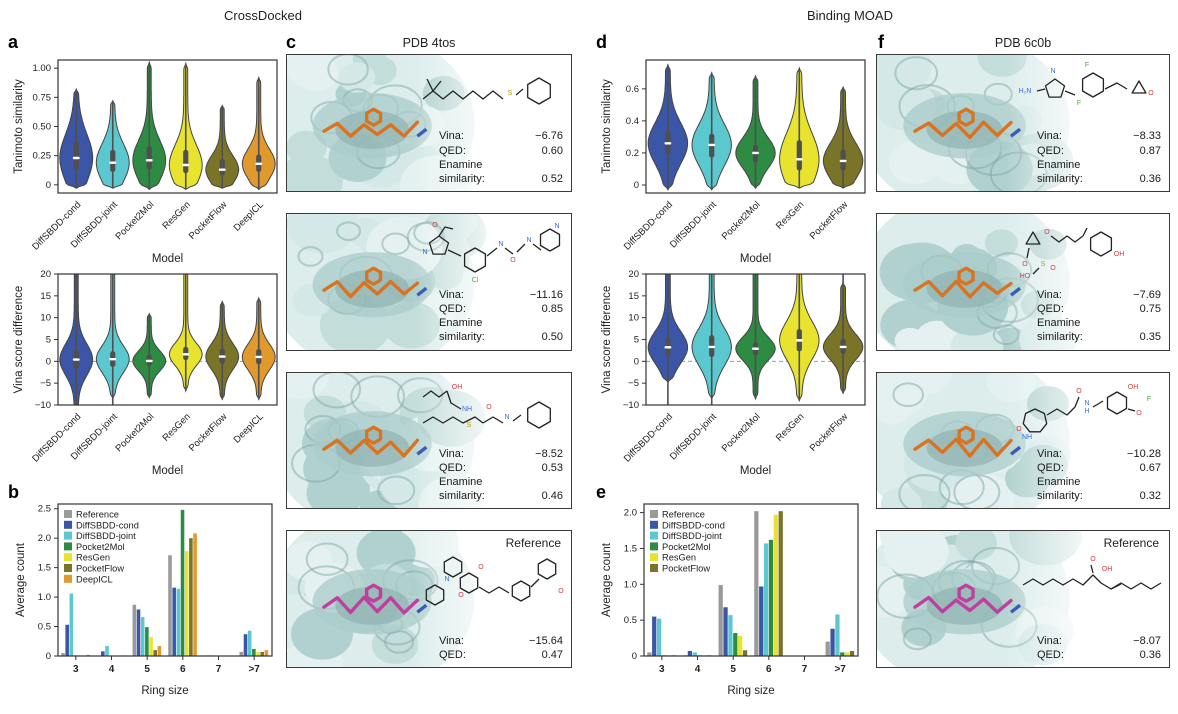 Image resolution: width=1178 pixels, height=714 pixels. I want to click on pdb-title-6c0b: PDB 6c0b, so click(1023, 43).